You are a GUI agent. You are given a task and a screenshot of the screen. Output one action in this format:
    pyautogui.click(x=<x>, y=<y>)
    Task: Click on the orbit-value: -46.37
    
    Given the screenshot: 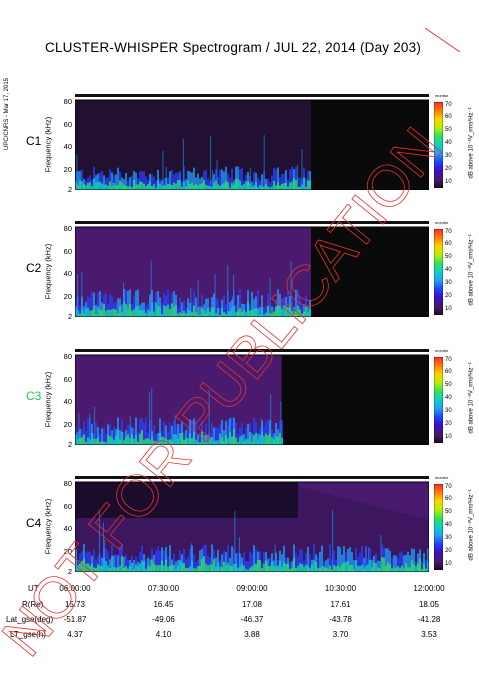 What is the action you would take?
    pyautogui.click(x=252, y=619)
    